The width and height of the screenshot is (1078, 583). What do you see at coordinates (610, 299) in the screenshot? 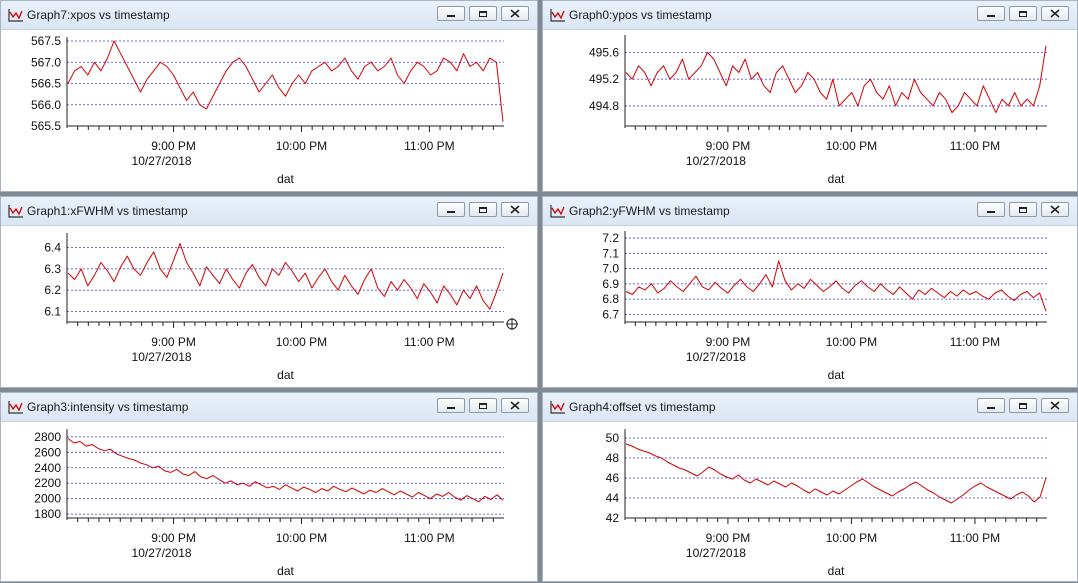
I see `y-tick-label: 6.8` at bounding box center [610, 299].